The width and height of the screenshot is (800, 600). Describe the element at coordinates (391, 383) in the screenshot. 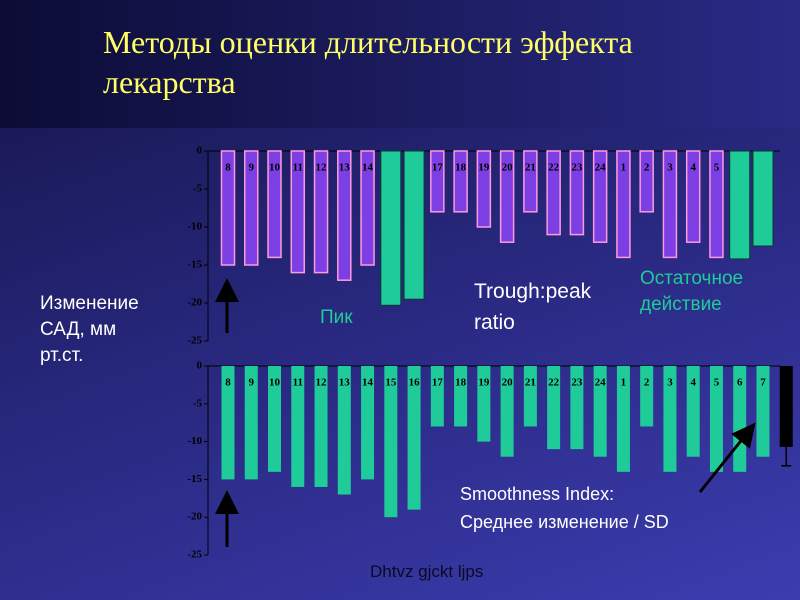

I see `x-tick-label: 15` at that location.